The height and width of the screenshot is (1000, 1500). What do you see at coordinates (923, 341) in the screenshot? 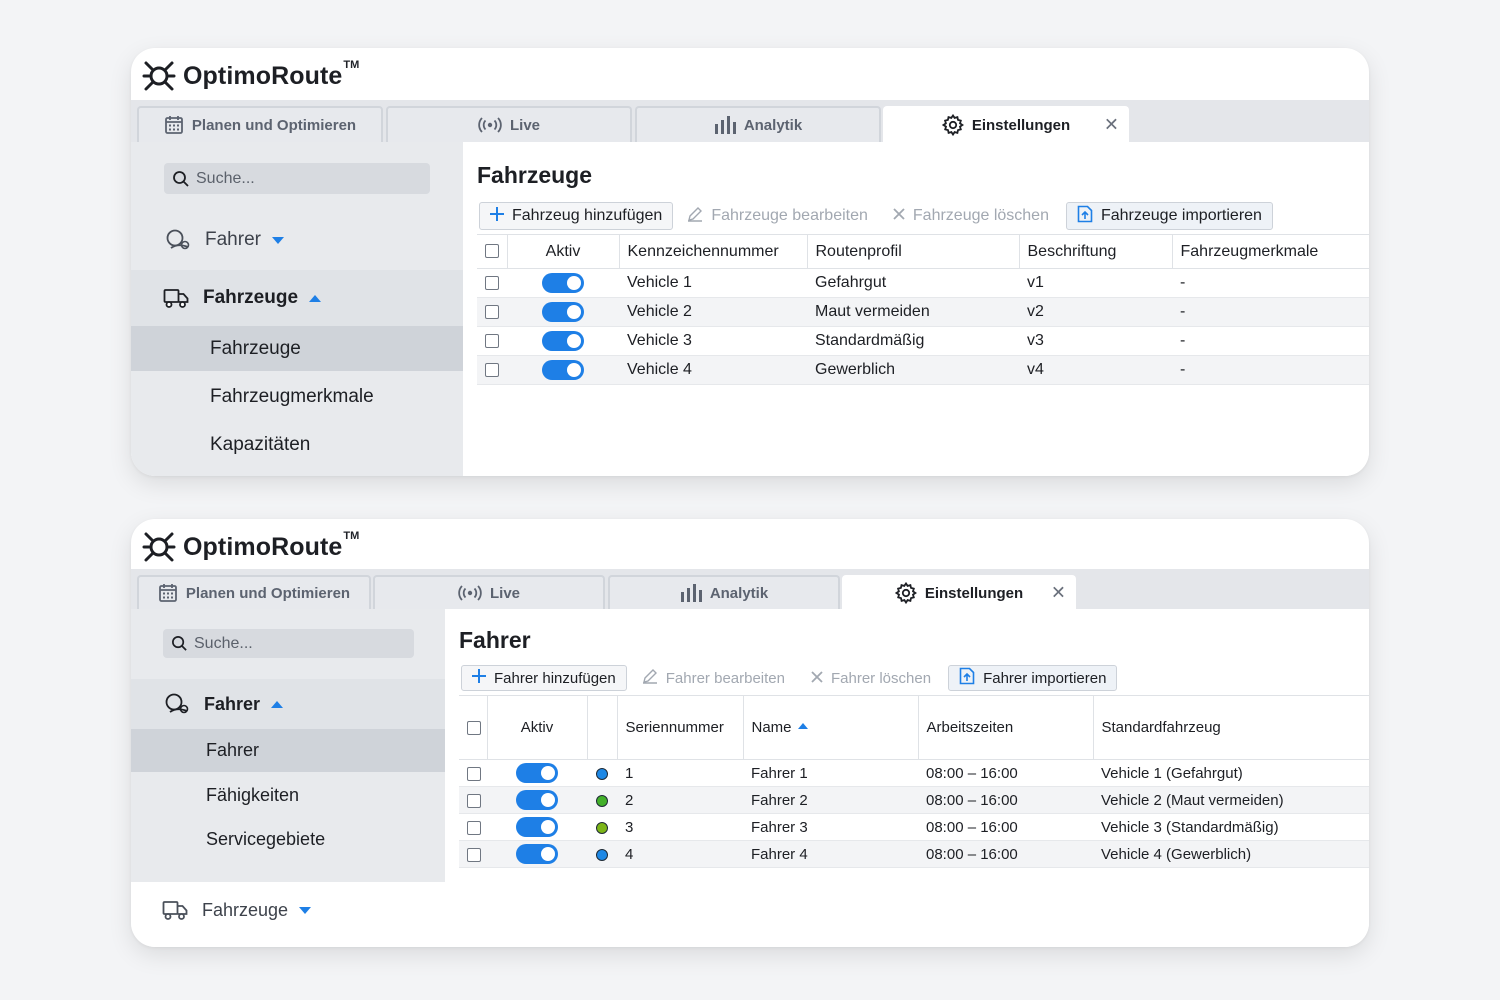
I see `table-row: Vehicle 3 Standardmäßig v3 -` at bounding box center [923, 341].